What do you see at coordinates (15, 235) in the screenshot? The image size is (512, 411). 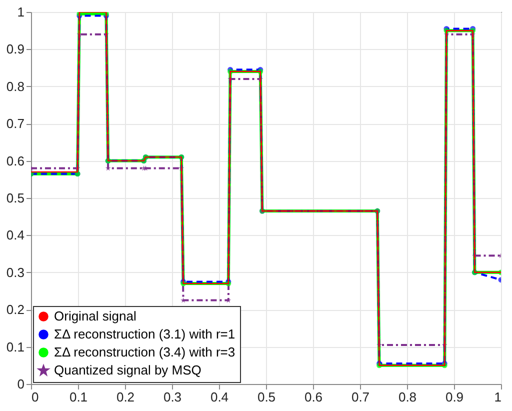 I see `y-tick-label: 0.4` at bounding box center [15, 235].